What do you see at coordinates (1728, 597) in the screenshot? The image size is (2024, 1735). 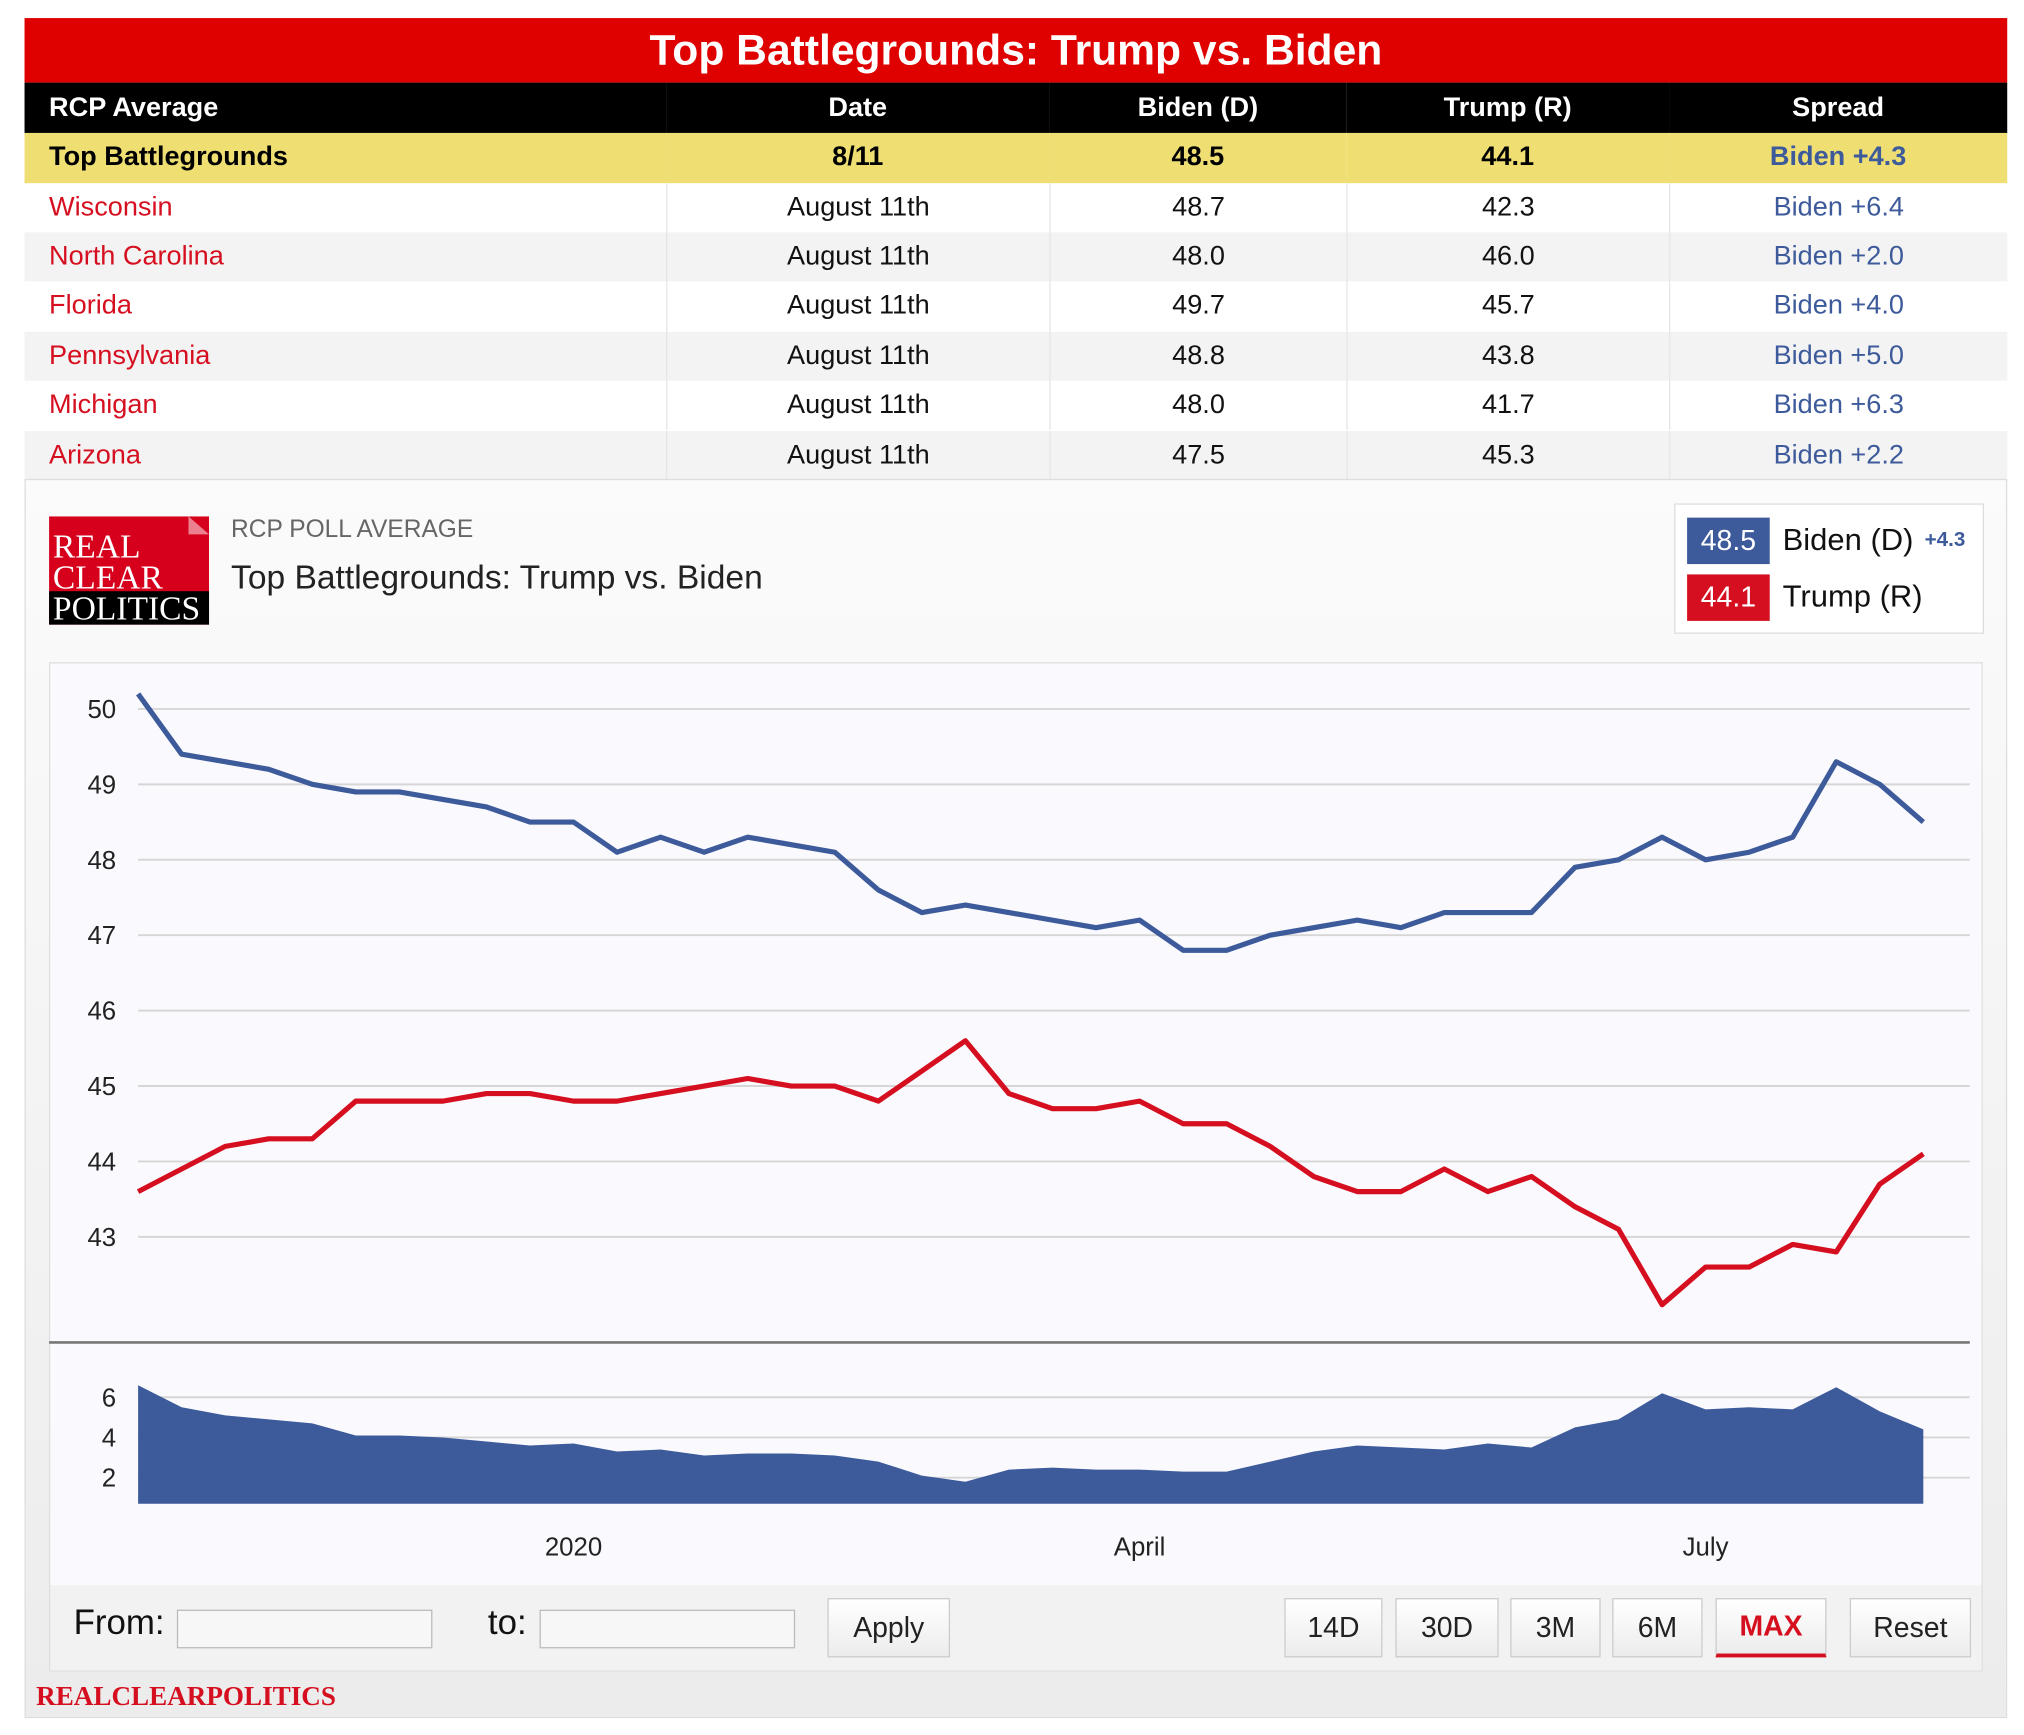 I see `legend-value: 44.1` at bounding box center [1728, 597].